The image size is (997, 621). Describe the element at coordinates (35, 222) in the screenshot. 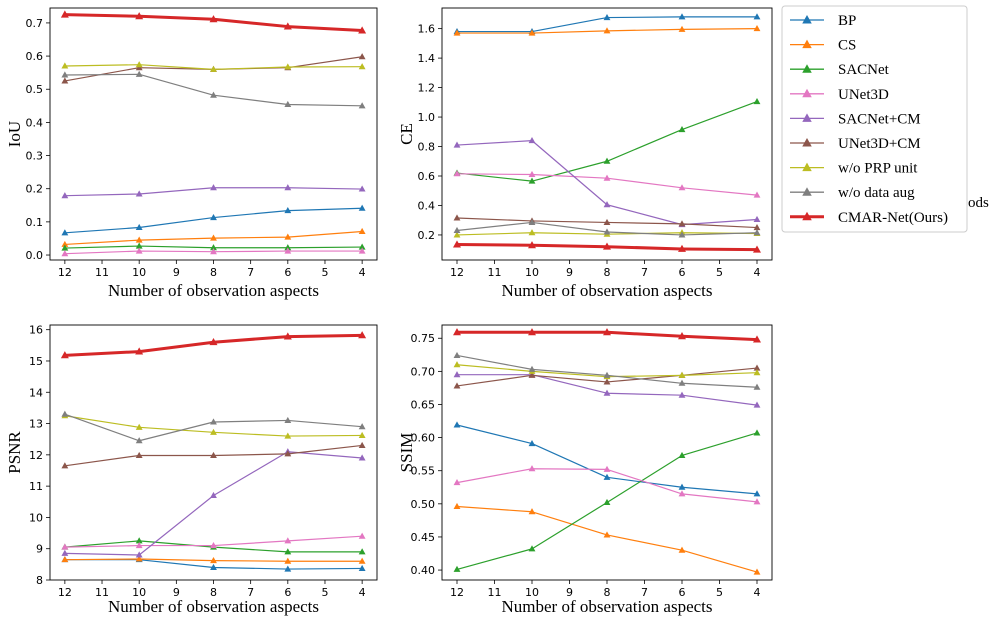

I see `y-tick-label: 0.1` at that location.